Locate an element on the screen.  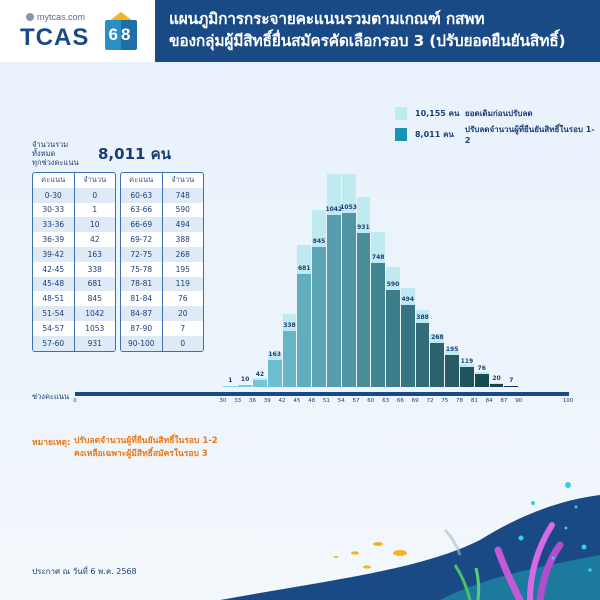
legend-swatch-before is located at coordinates (401, 113).